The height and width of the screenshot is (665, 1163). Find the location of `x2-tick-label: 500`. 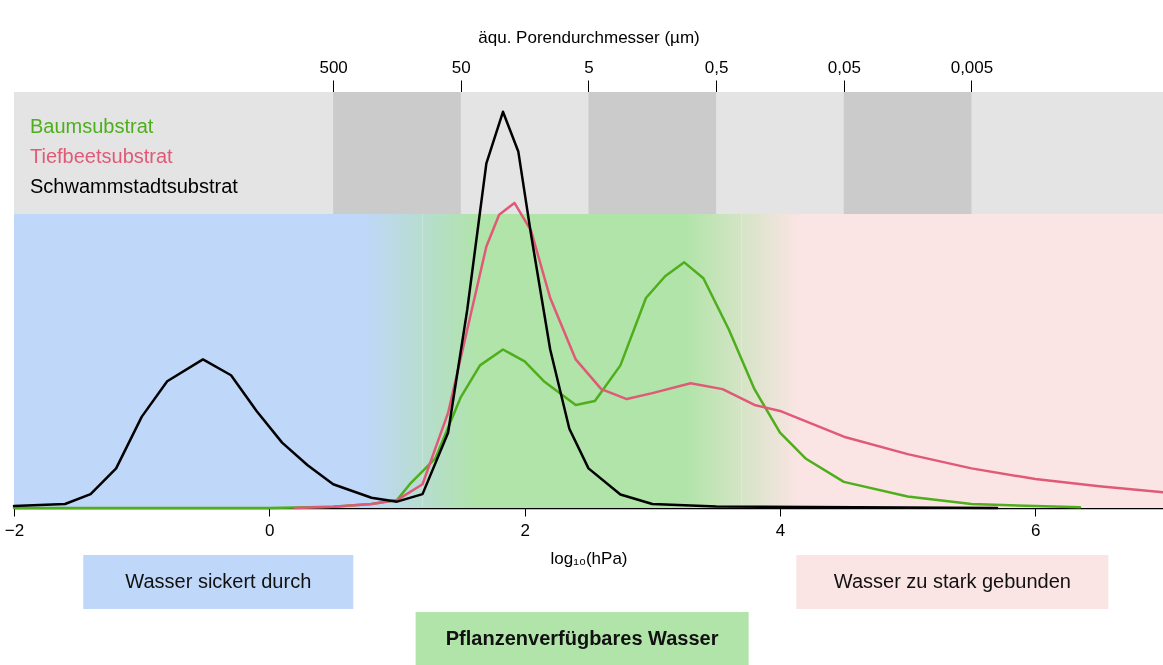

x2-tick-label: 500 is located at coordinates (333, 67).